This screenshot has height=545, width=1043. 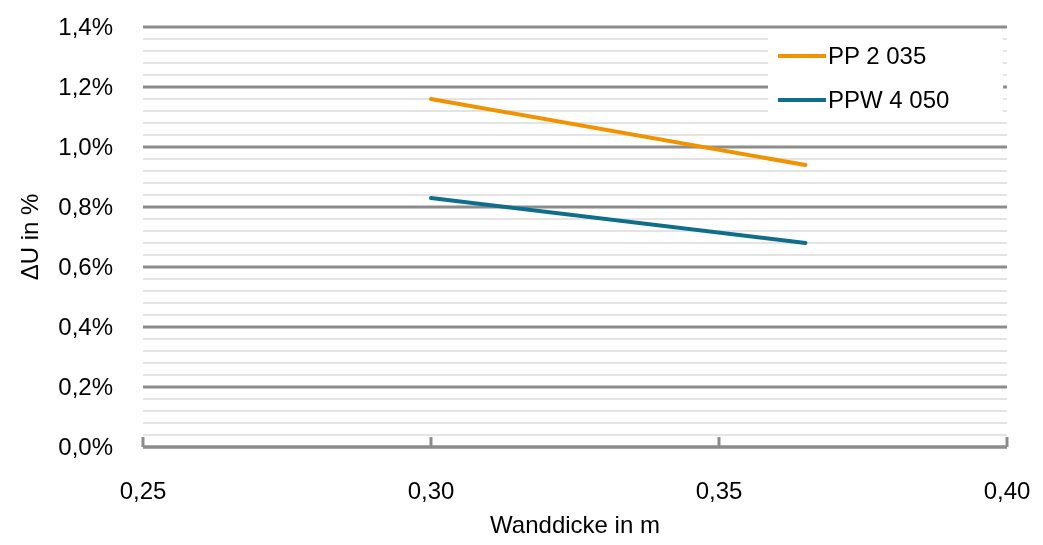 What do you see at coordinates (29, 237) in the screenshot?
I see `y-axis-title: ΔU in %` at bounding box center [29, 237].